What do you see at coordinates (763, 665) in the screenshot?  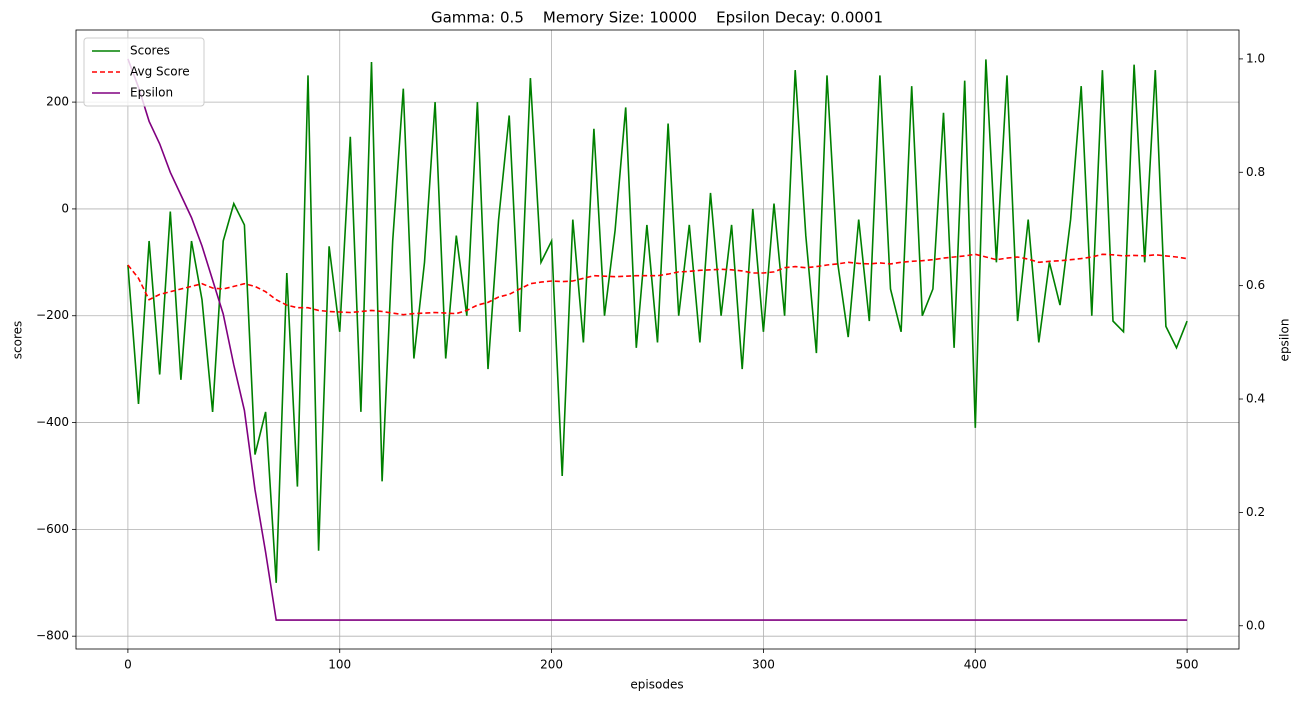 I see `x-tick-label: 300` at bounding box center [763, 665].